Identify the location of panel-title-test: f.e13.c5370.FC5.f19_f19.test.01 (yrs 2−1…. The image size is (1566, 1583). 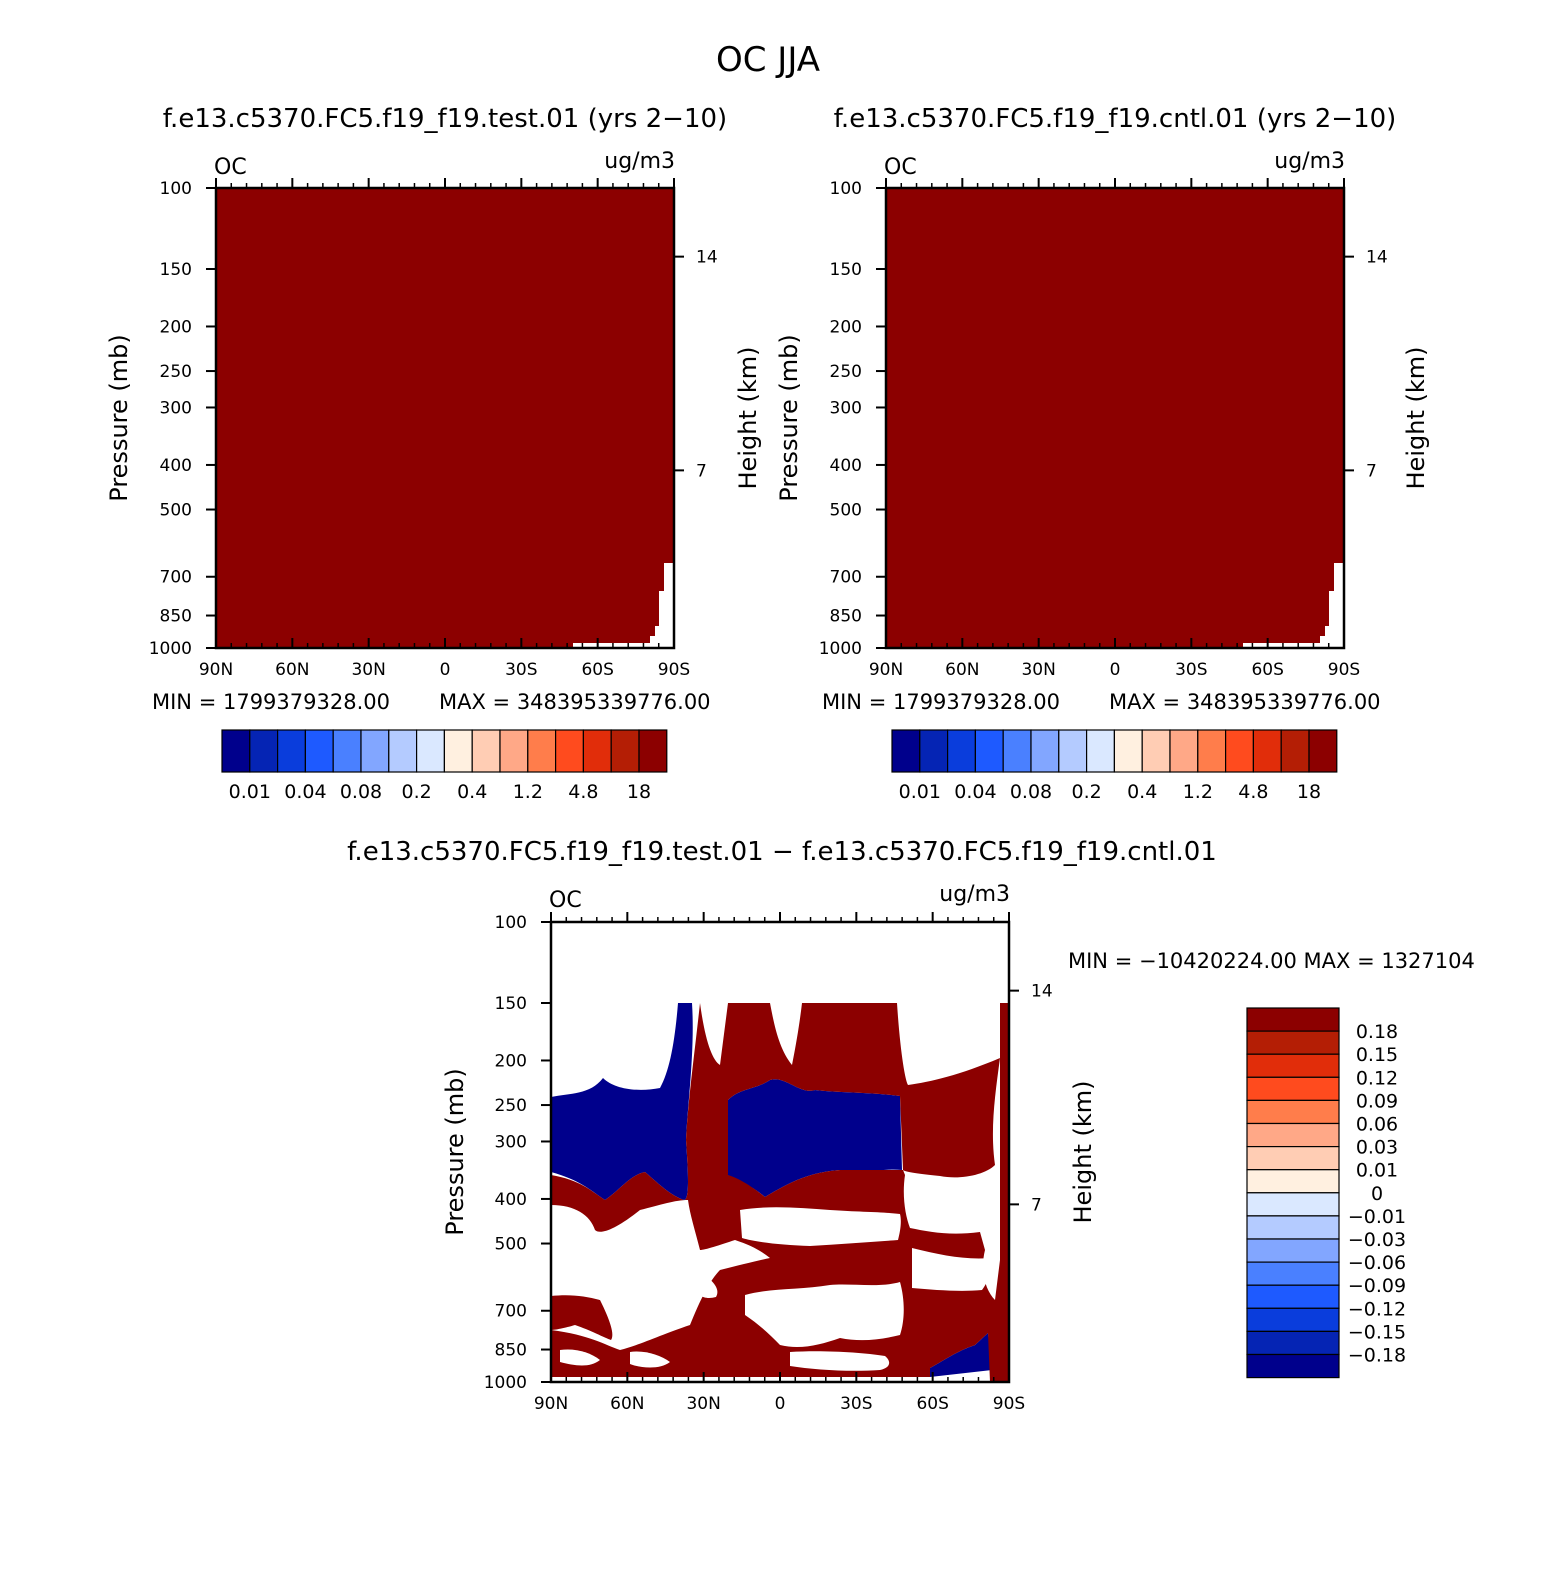
(445, 119).